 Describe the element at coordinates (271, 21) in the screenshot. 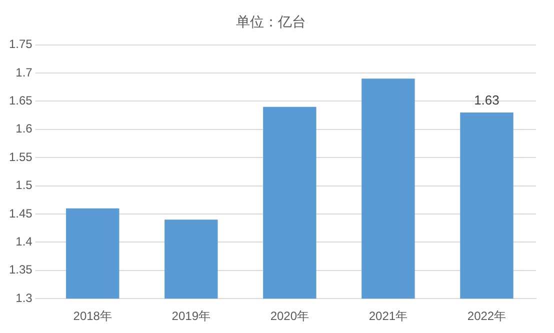

I see `chart-title: 单位：亿台` at that location.